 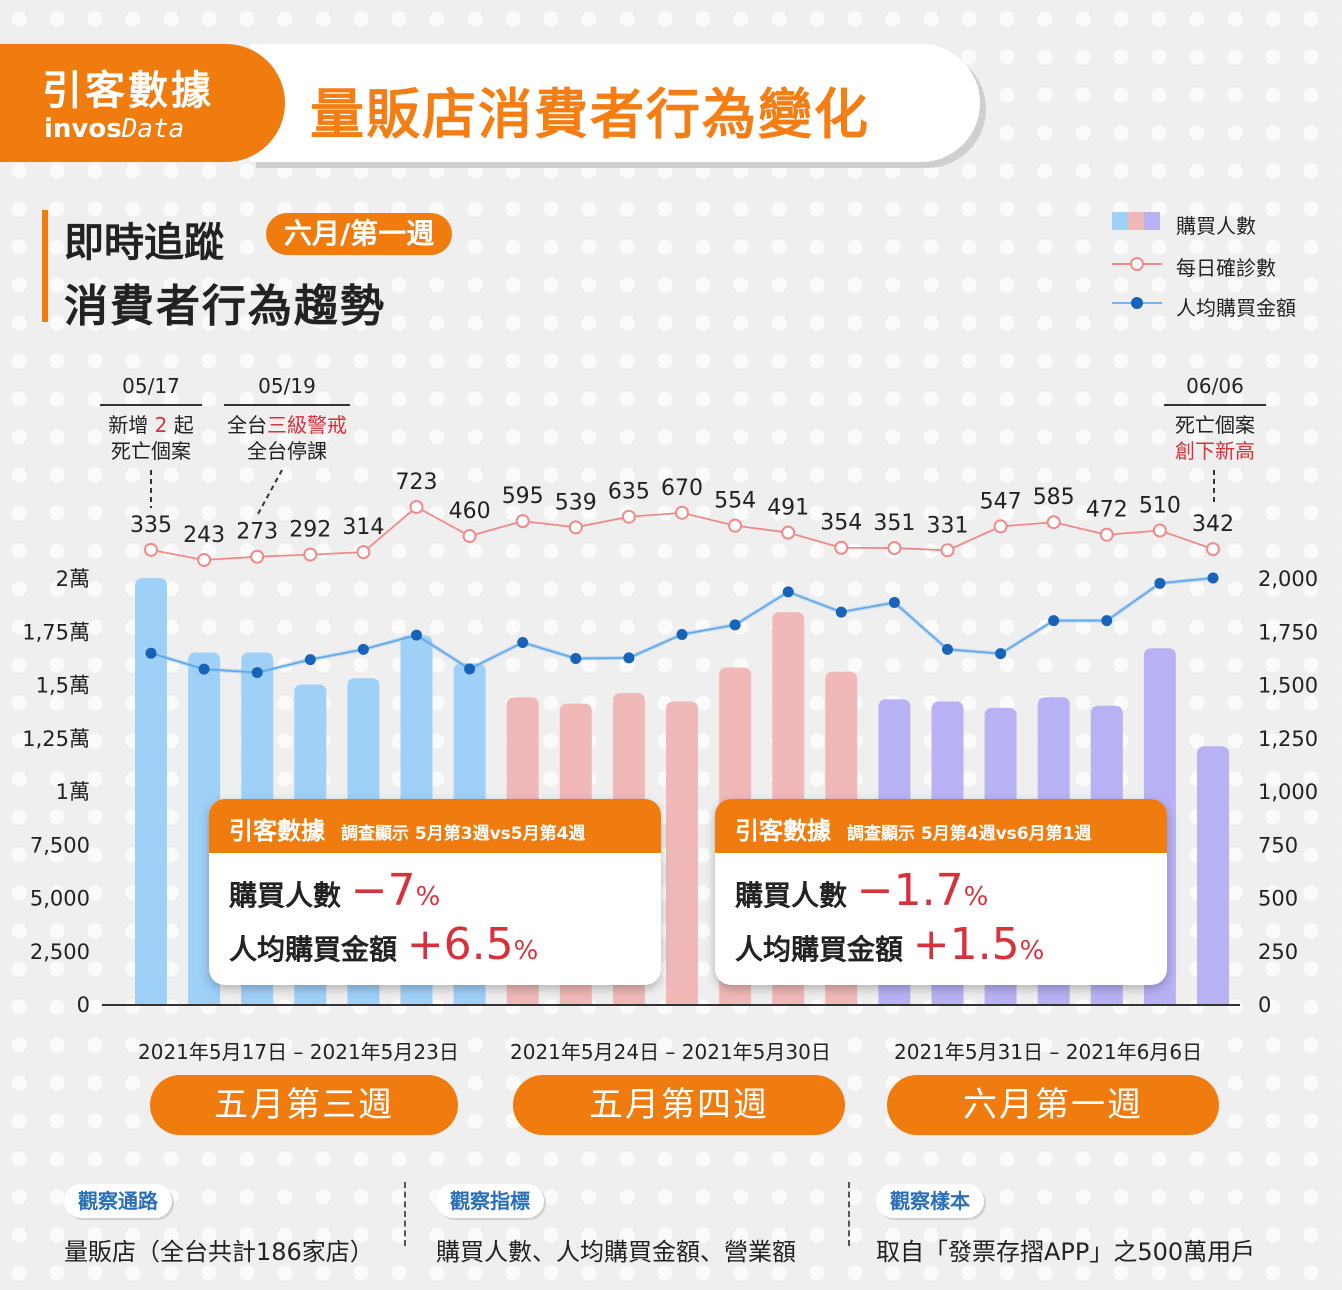 I want to click on legend-cases-marker, so click(x=1137, y=264).